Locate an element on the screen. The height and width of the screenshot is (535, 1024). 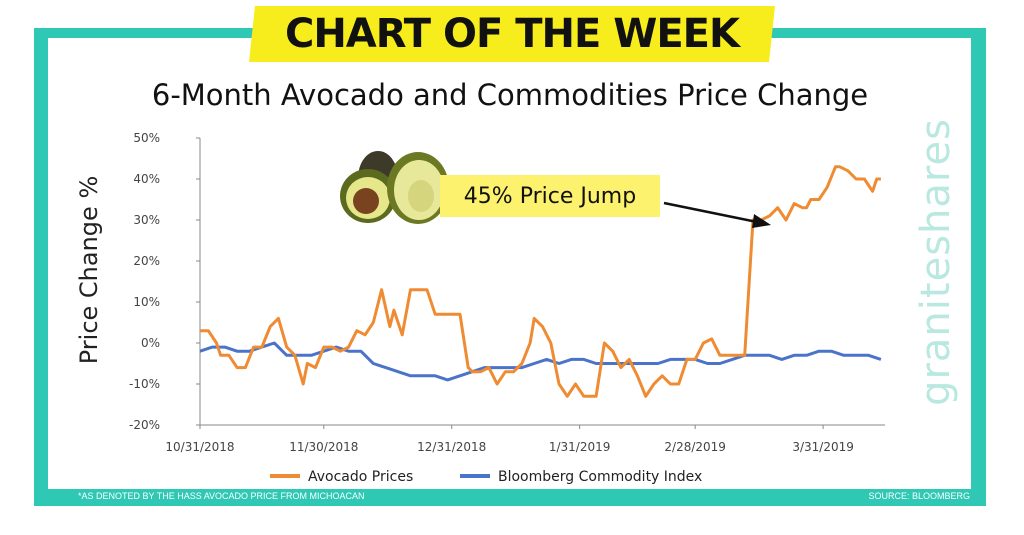
callout-arrow is located at coordinates (717, 214).